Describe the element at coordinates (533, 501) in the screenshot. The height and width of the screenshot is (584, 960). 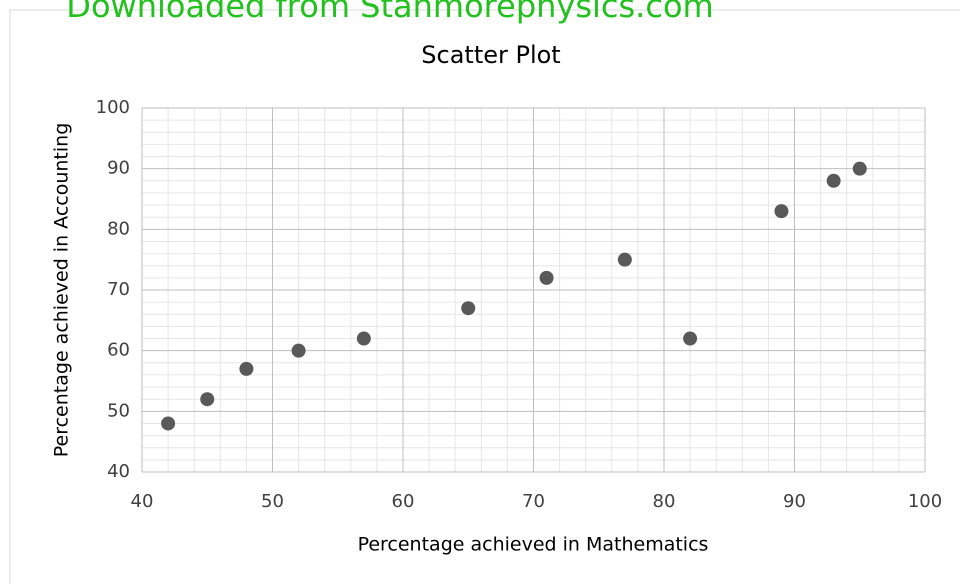
I see `x-tick-label: 70` at that location.